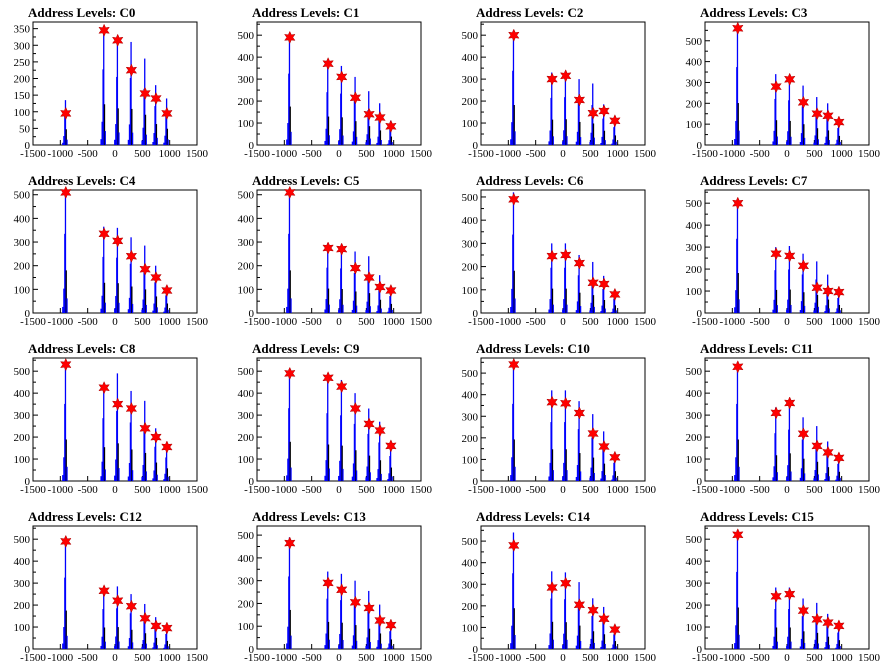 This screenshot has width=896, height=672. What do you see at coordinates (563, 419) in the screenshot?
I see `plot-frame` at bounding box center [563, 419].